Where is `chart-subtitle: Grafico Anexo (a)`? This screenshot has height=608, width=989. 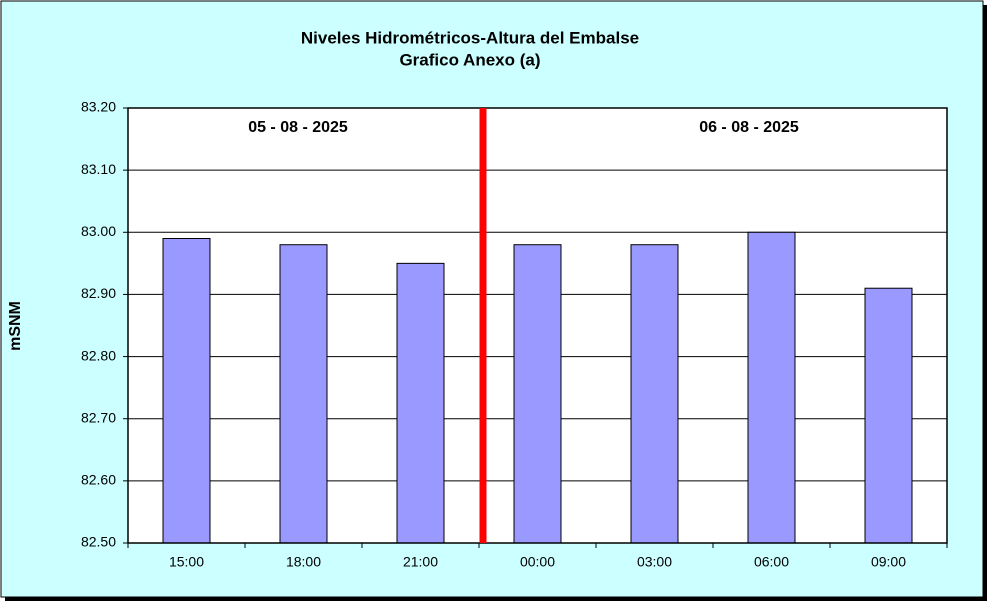
chart-subtitle: Grafico Anexo (a) is located at coordinates (469, 59).